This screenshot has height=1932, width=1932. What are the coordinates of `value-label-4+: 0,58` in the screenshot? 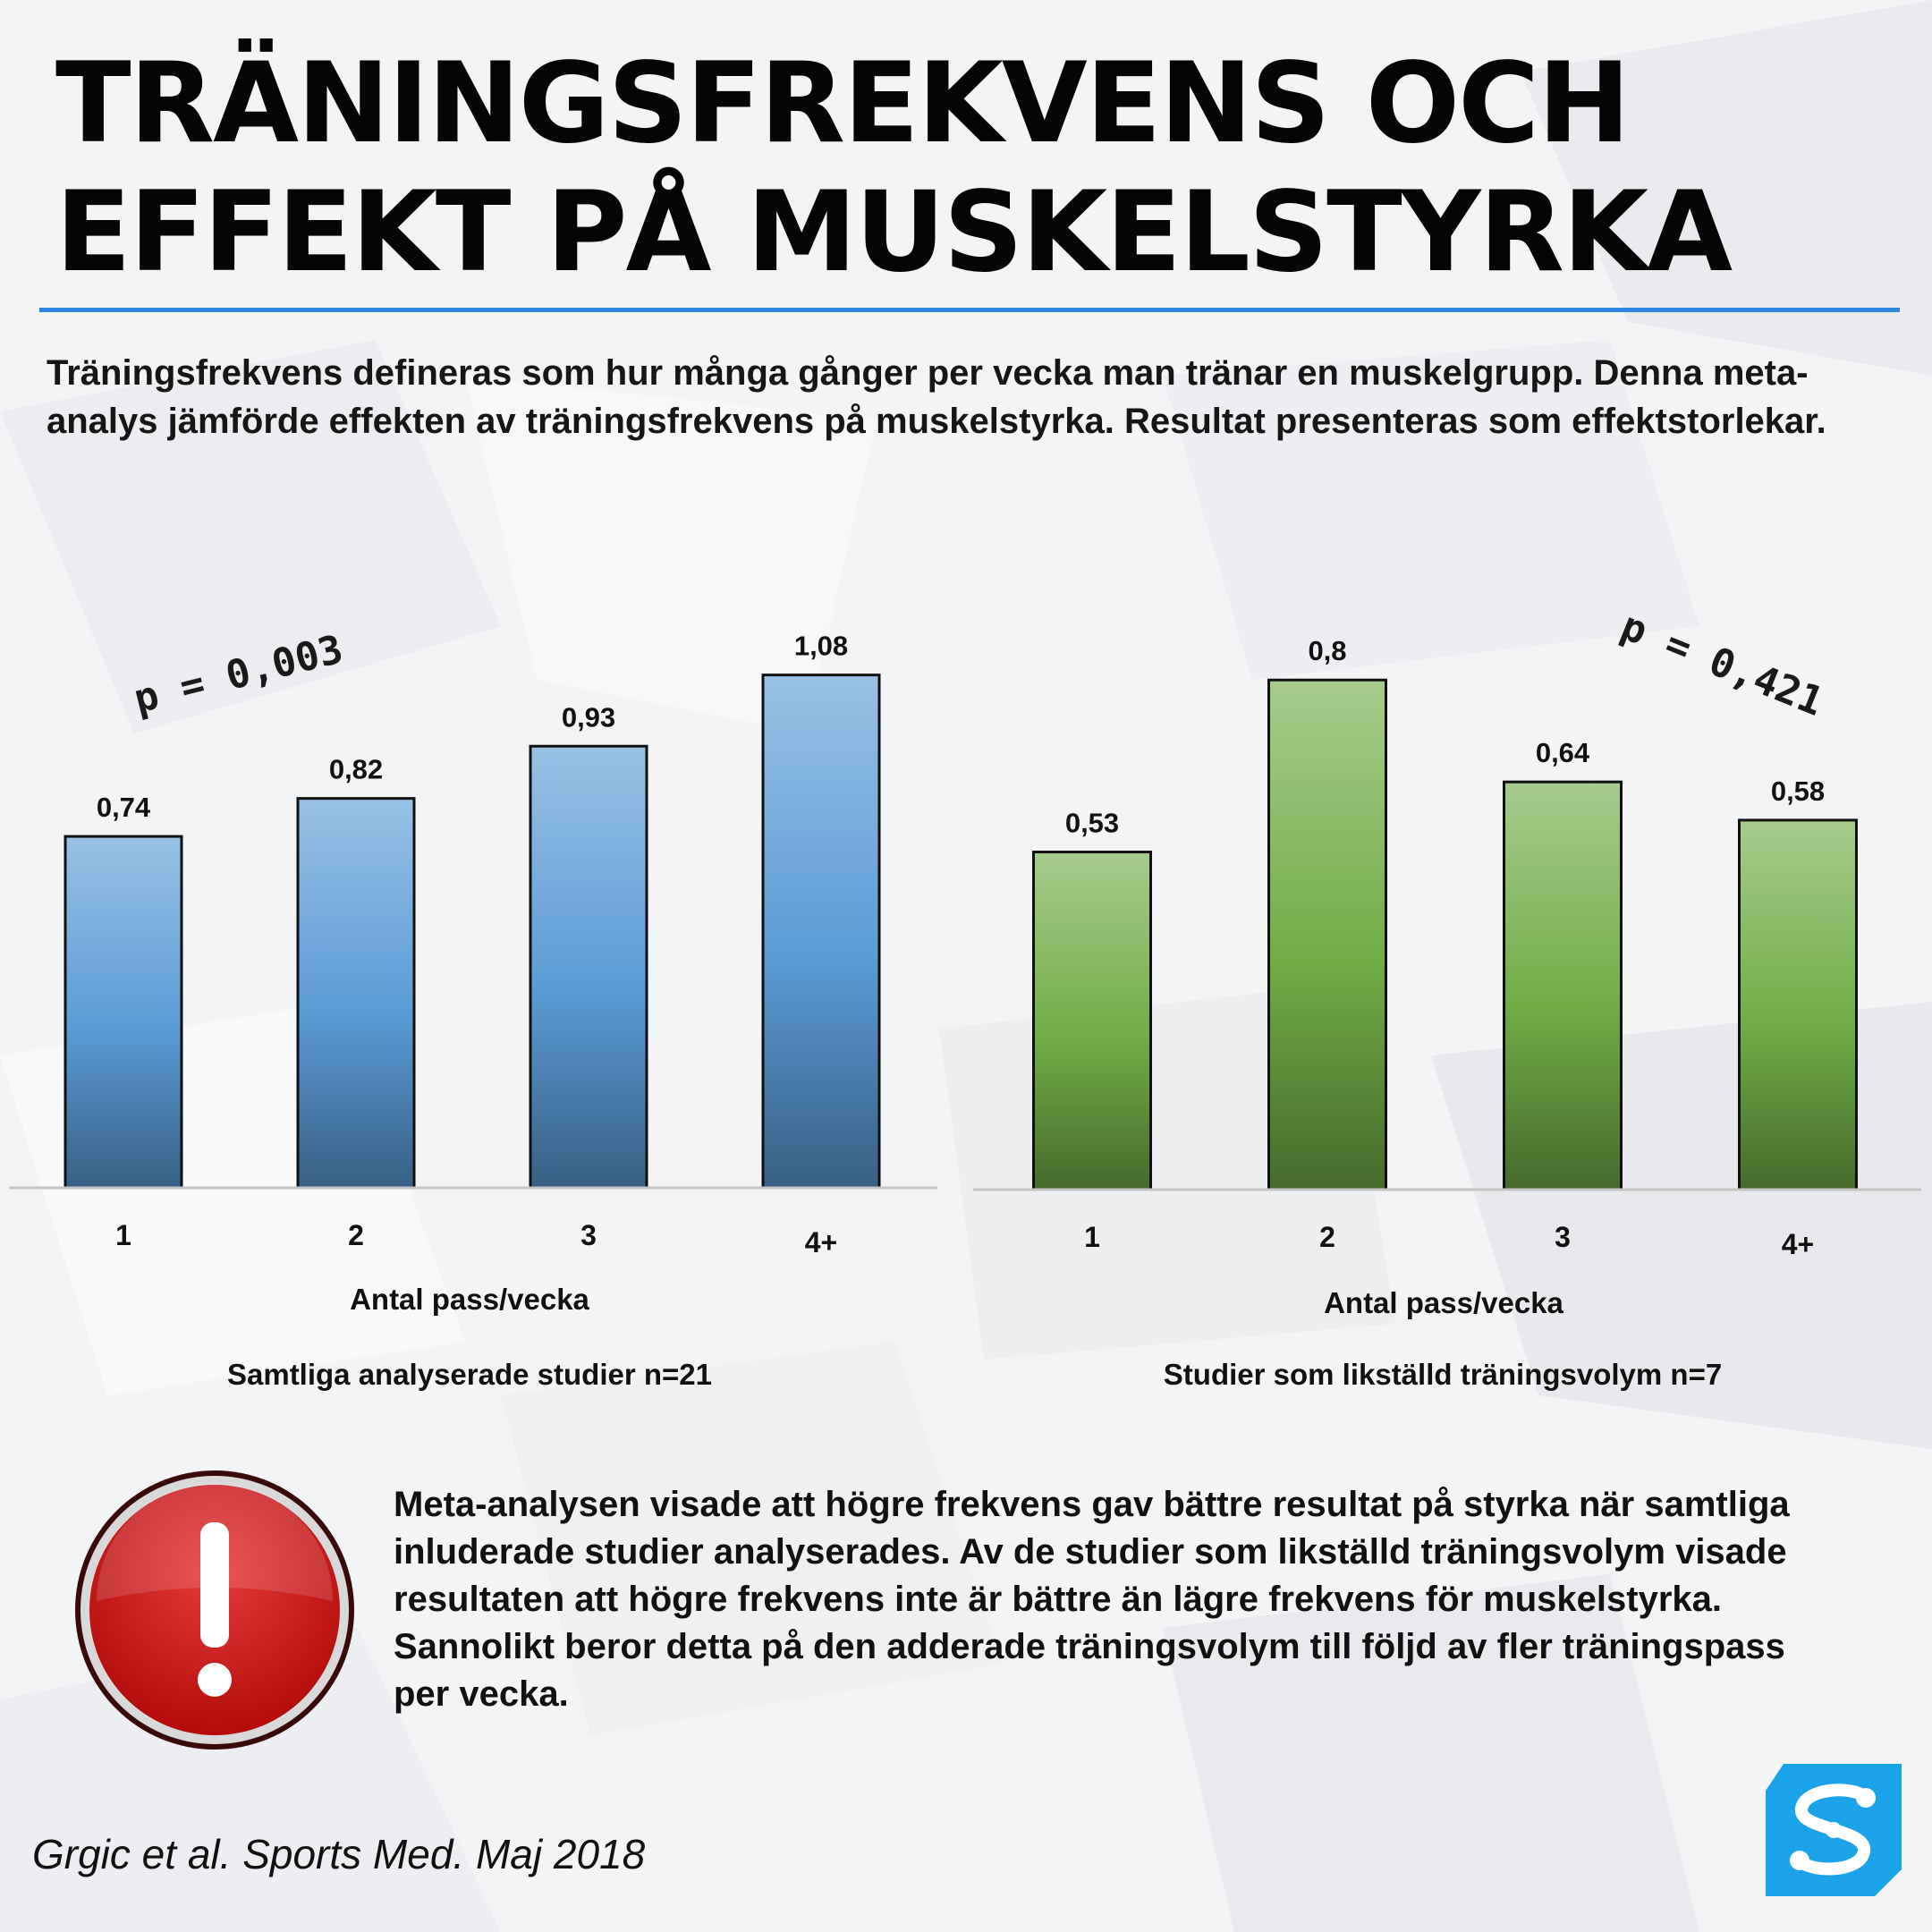 It's located at (1798, 791).